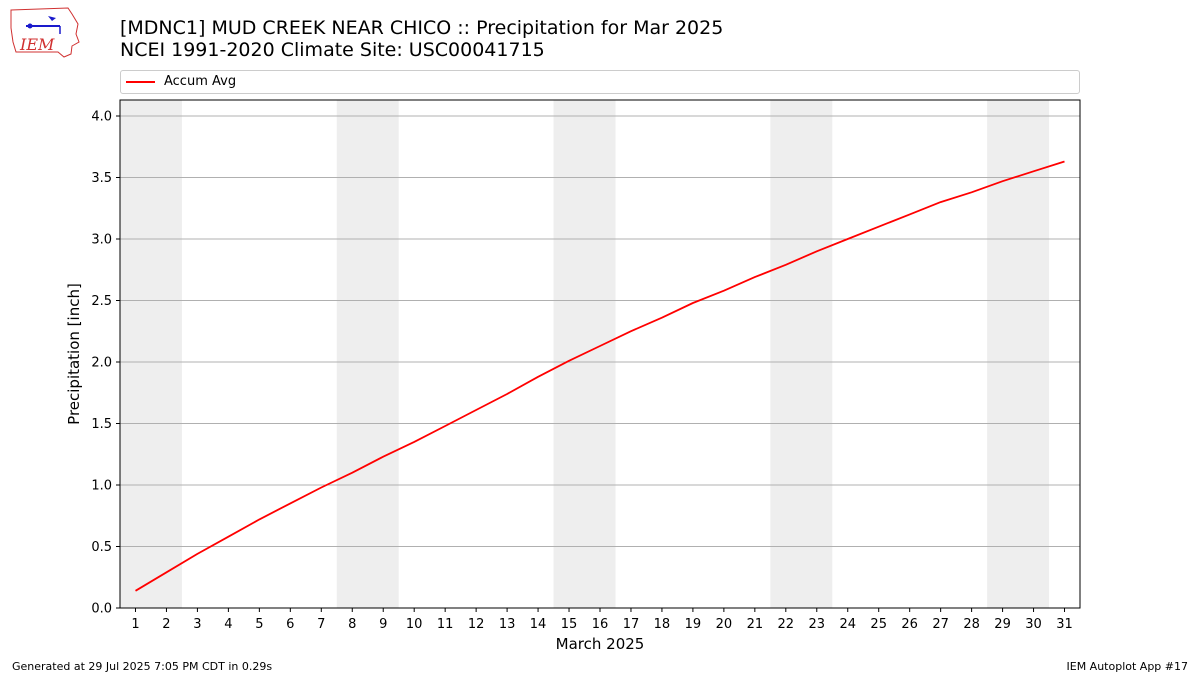 The image size is (1200, 675). What do you see at coordinates (101, 485) in the screenshot?
I see `y-tick-label: 1.0` at bounding box center [101, 485].